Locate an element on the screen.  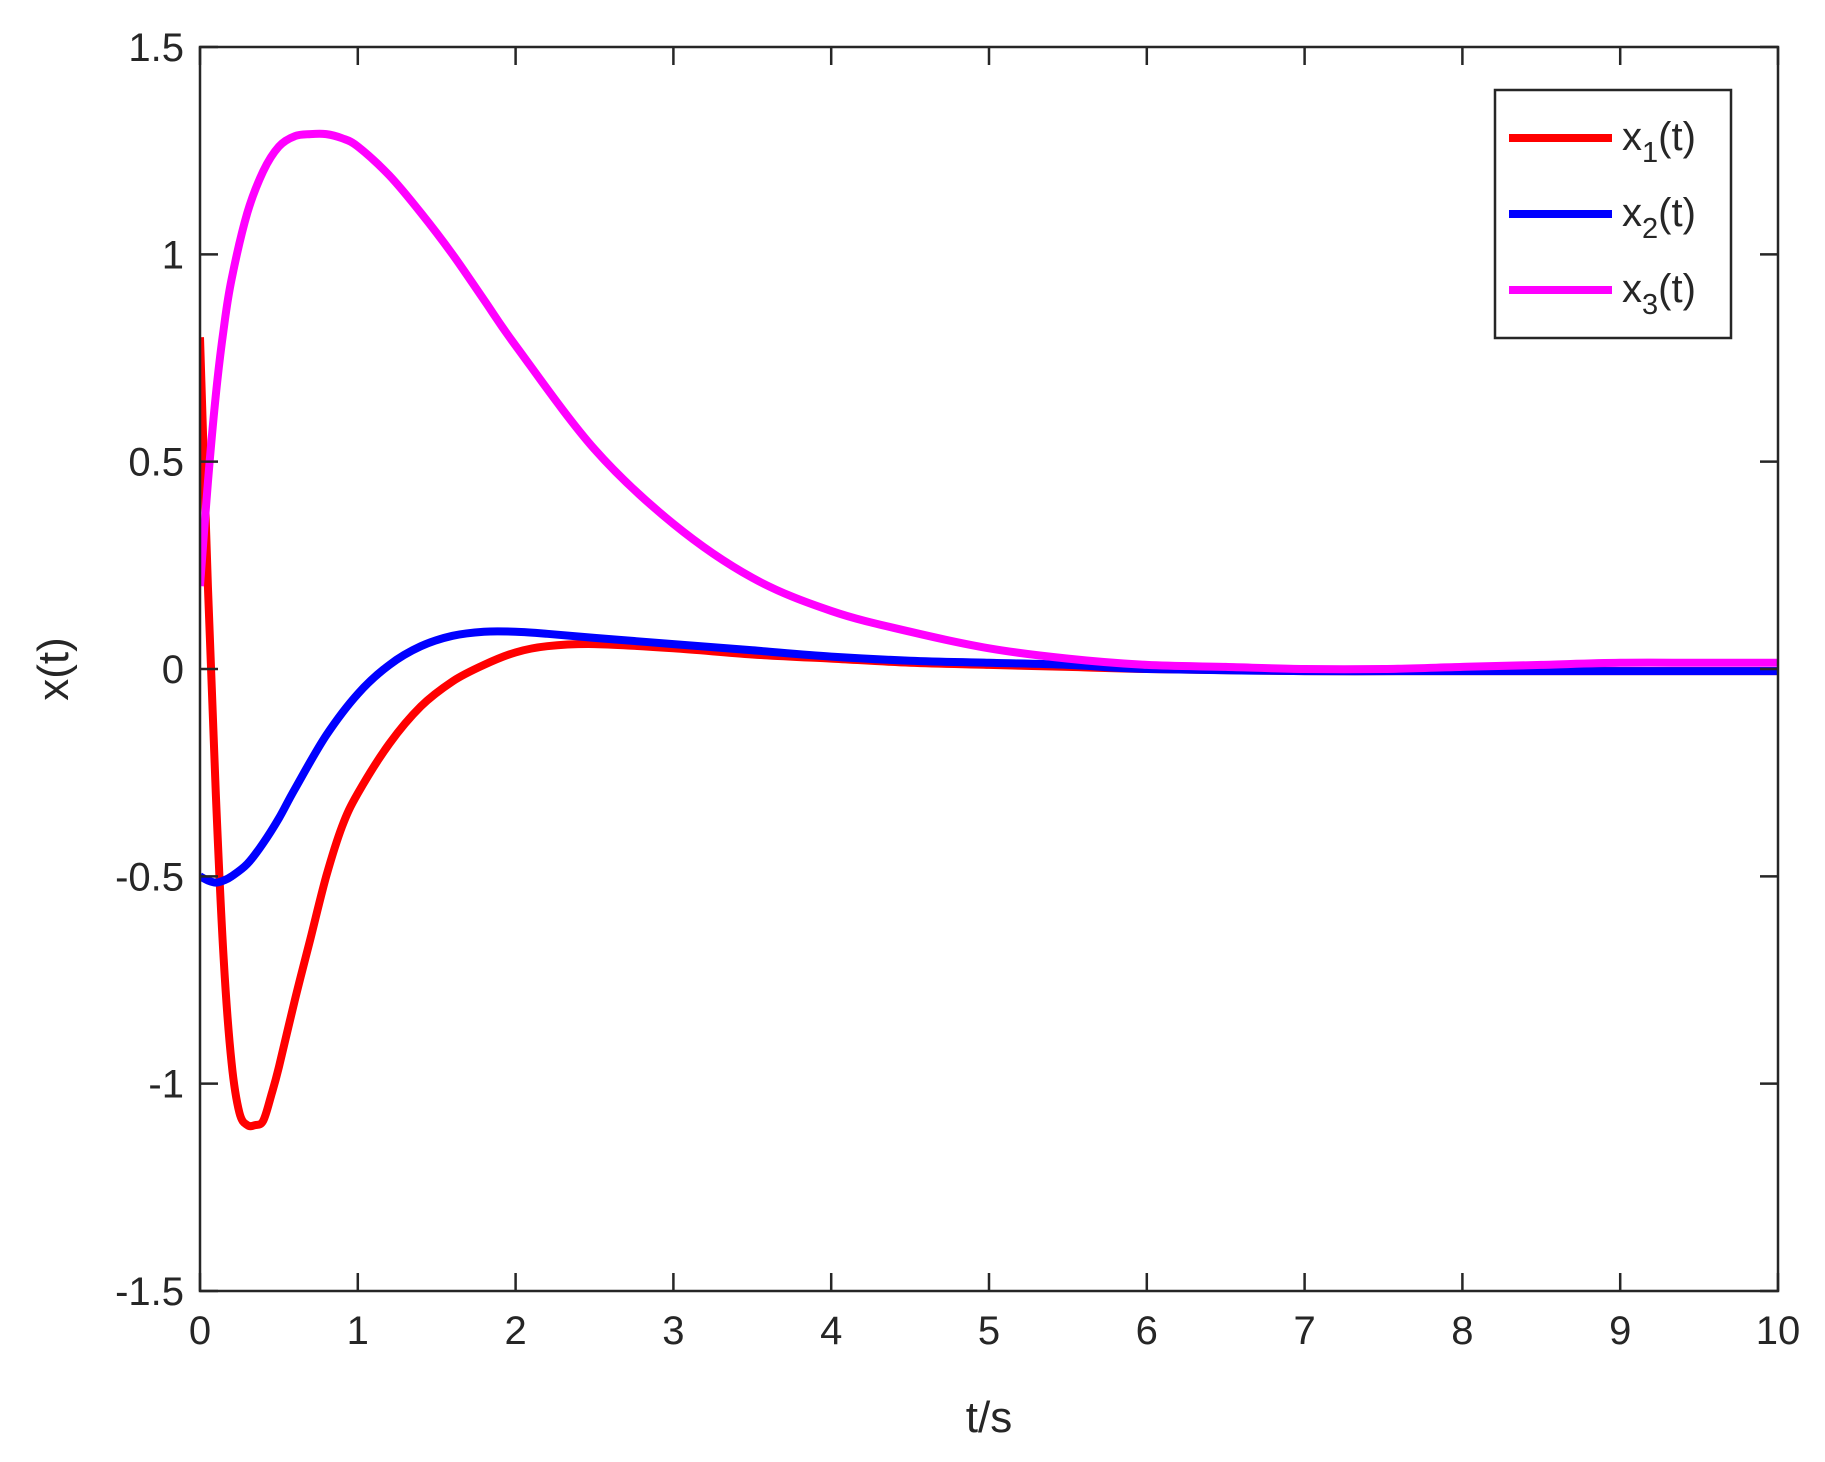
x-tick-label: 8 is located at coordinates (1462, 1331).